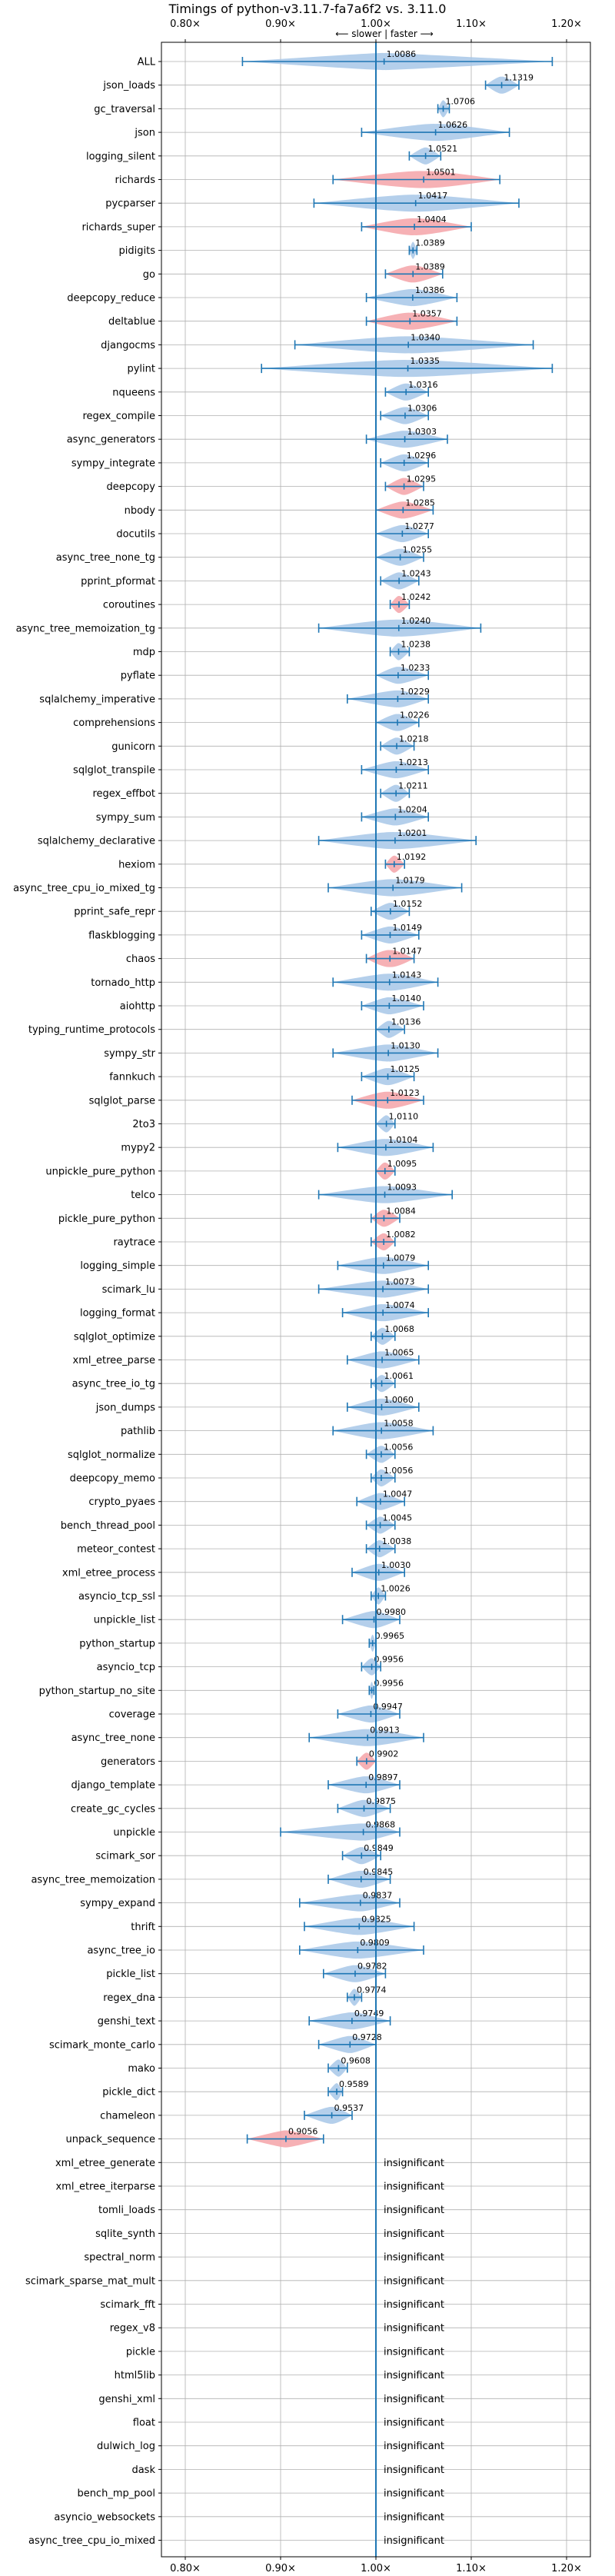  I want to click on value-label: 0.9774, so click(372, 1990).